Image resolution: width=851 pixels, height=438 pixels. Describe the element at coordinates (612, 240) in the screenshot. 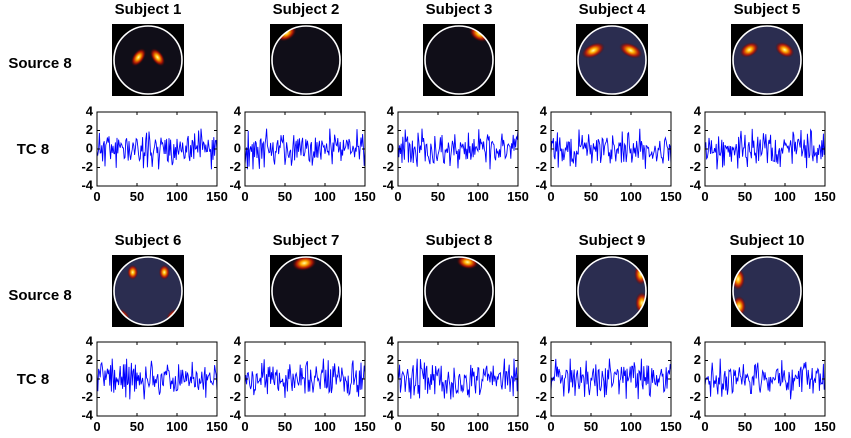

I see `subject-title: Subject 9` at that location.